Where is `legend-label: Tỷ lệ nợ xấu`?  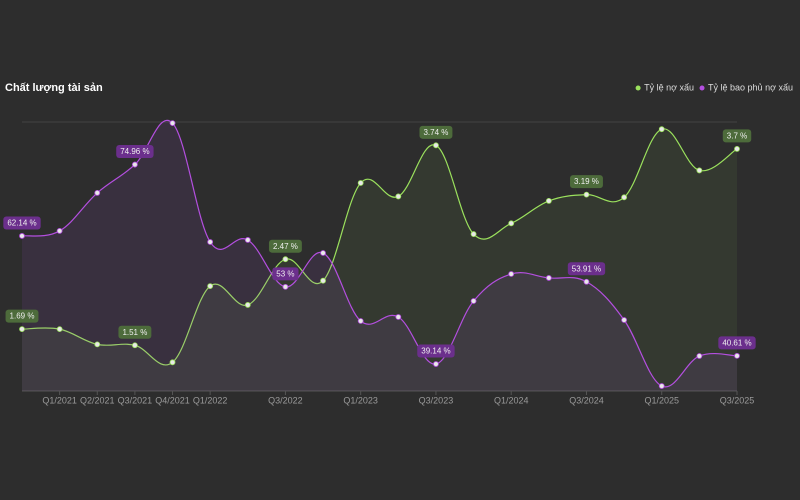
legend-label: Tỷ lệ nợ xấu is located at coordinates (669, 87).